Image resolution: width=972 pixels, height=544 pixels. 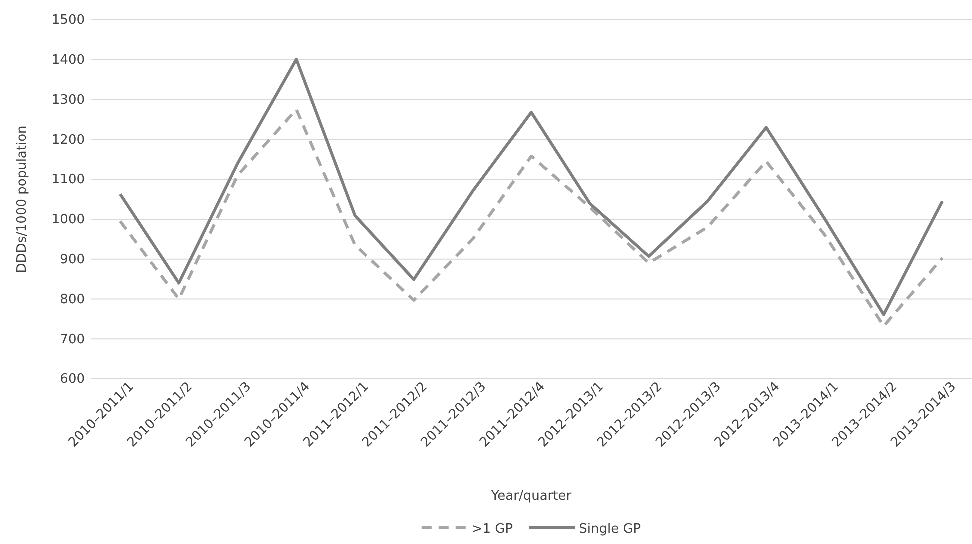 What do you see at coordinates (22, 200) in the screenshot?
I see `y-axis-title: DDDs/1000 population` at bounding box center [22, 200].